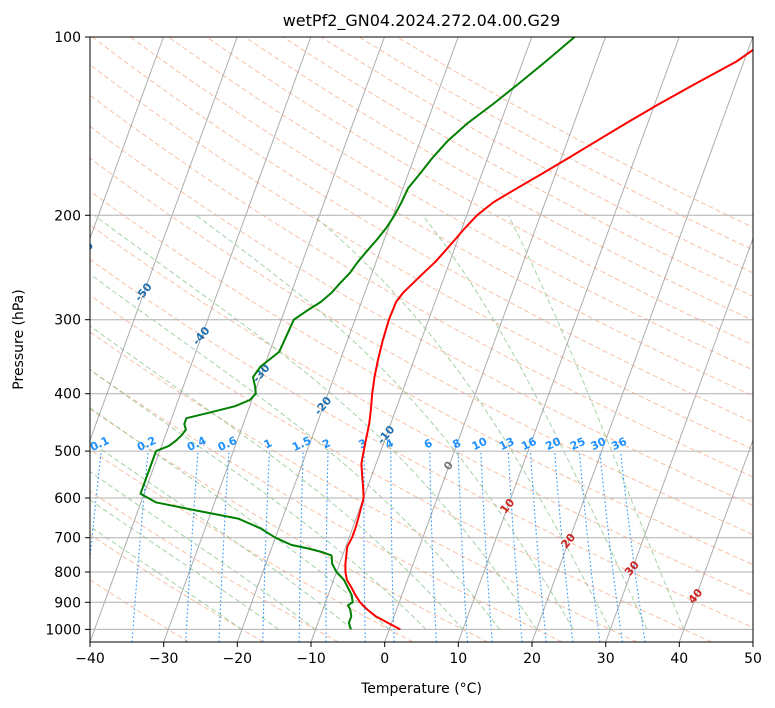  What do you see at coordinates (67, 539) in the screenshot?
I see `y-tick-label: 700` at bounding box center [67, 539].